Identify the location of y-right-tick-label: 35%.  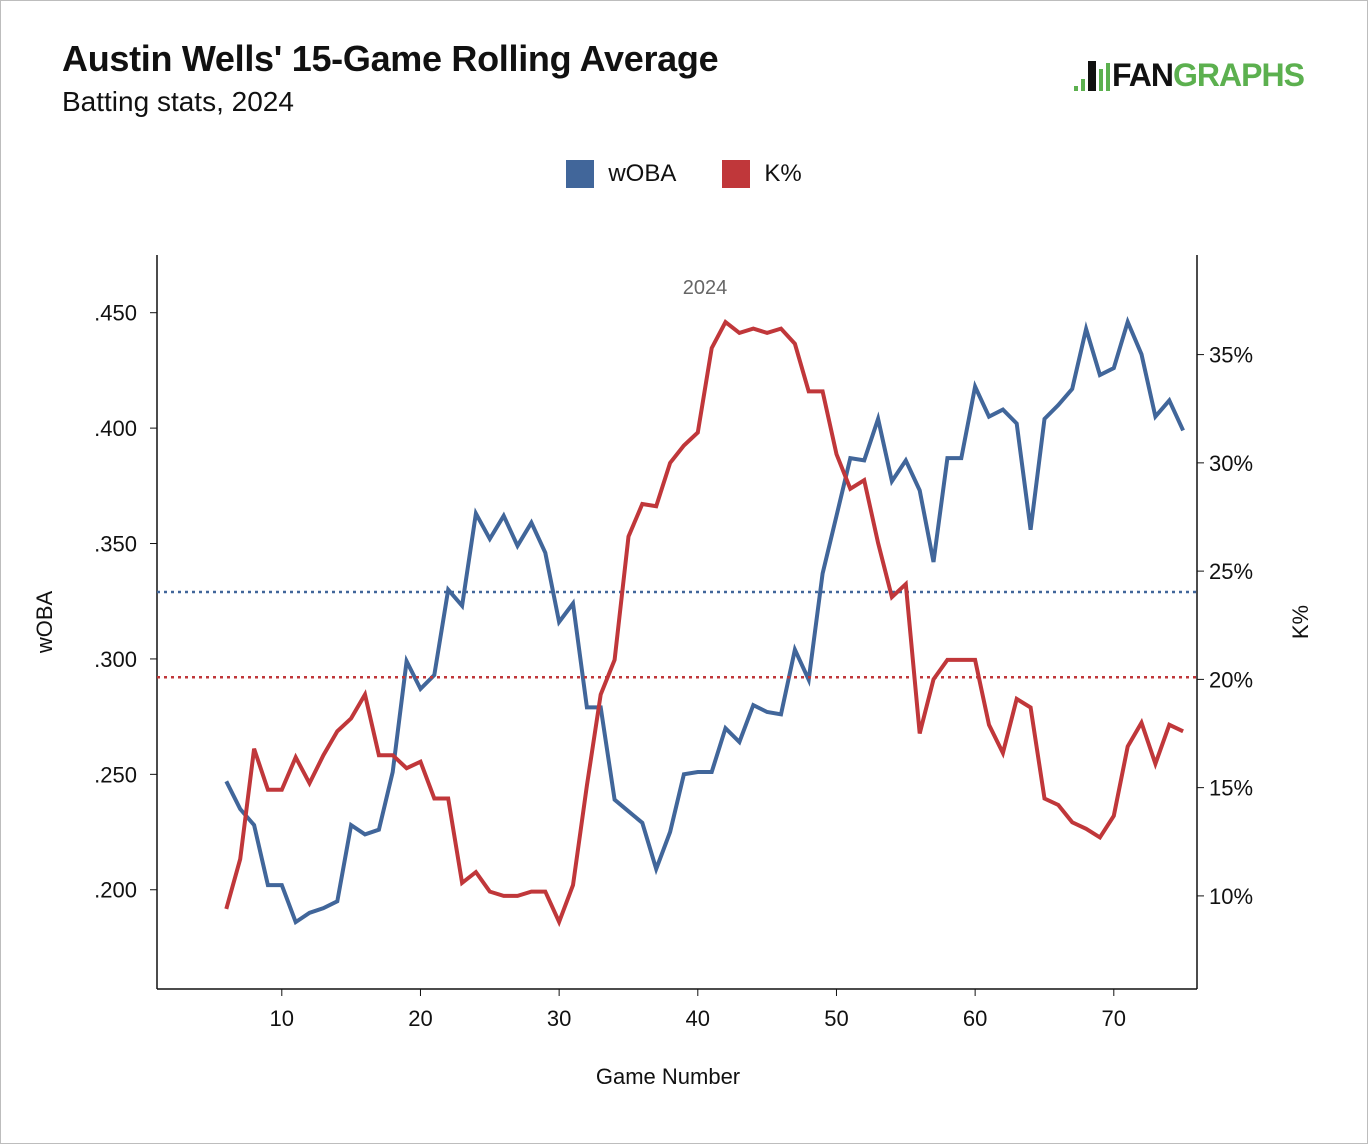
(1231, 355).